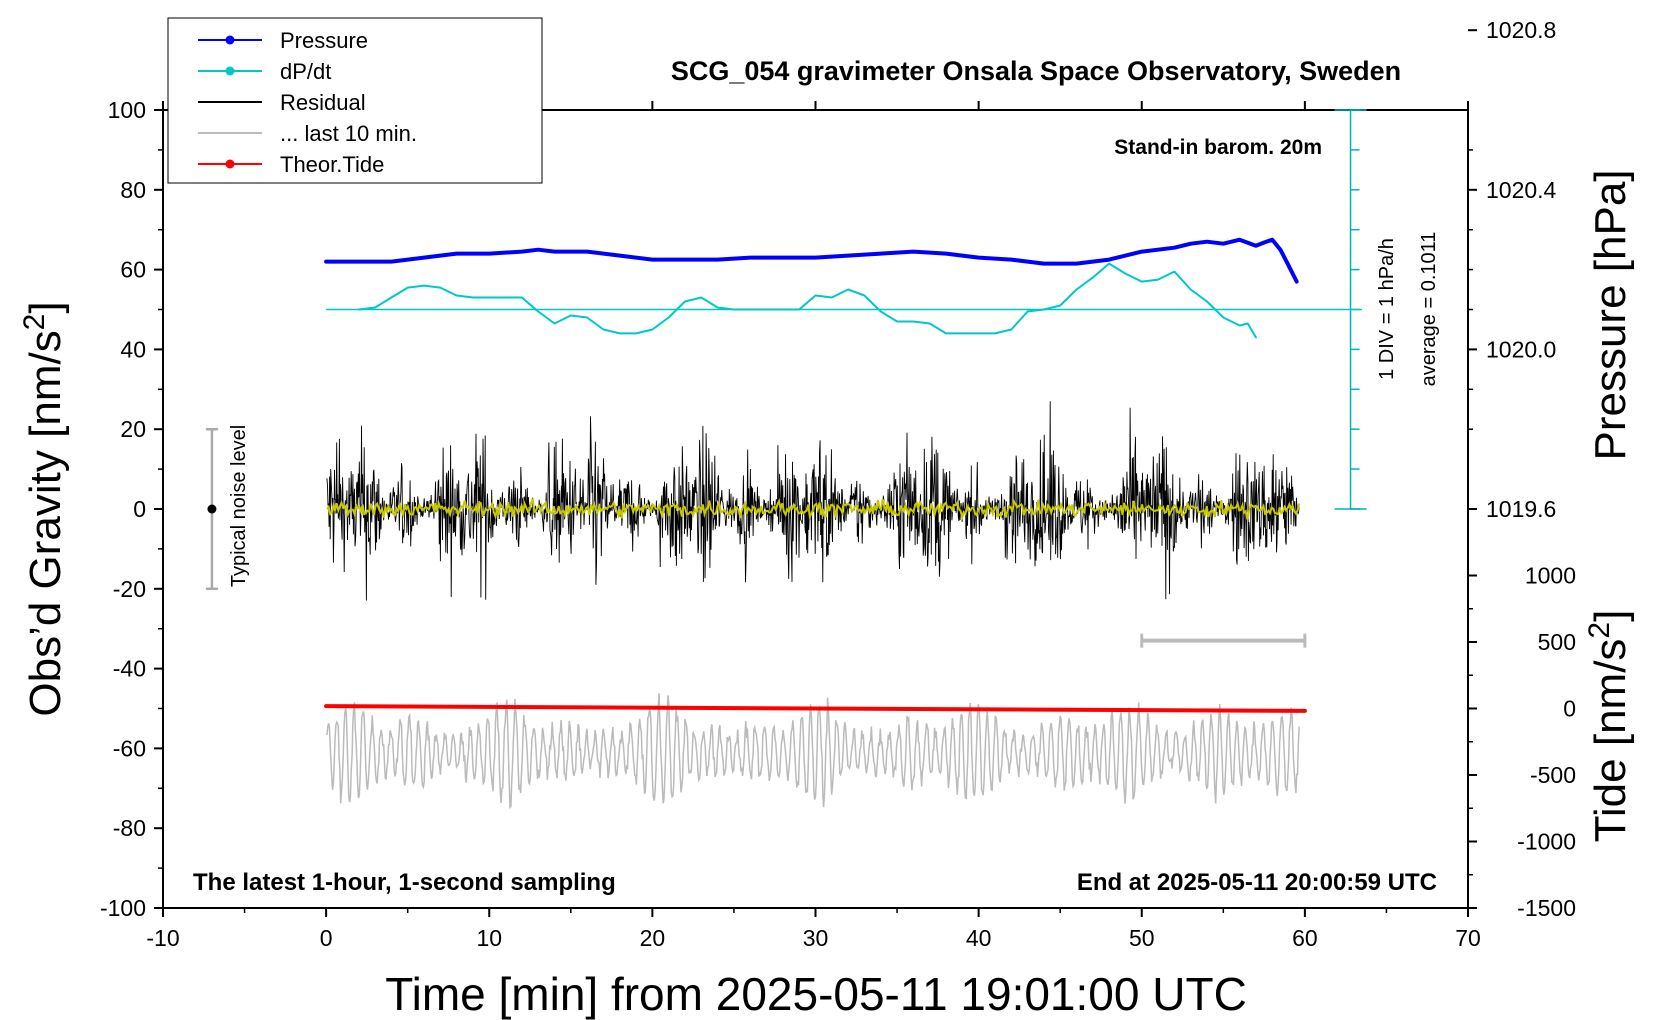 The image size is (1660, 1020). I want to click on pressure-tick-label: 1020.8, so click(1521, 30).